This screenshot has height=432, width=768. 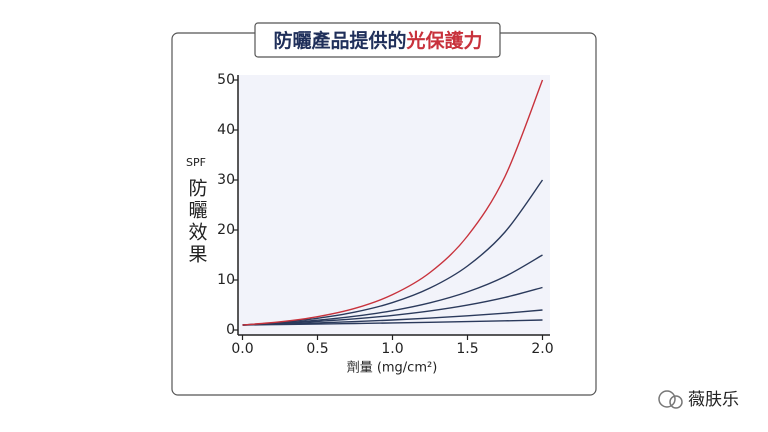 What do you see at coordinates (196, 162) in the screenshot?
I see `y-axis-title-top: SPF` at bounding box center [196, 162].